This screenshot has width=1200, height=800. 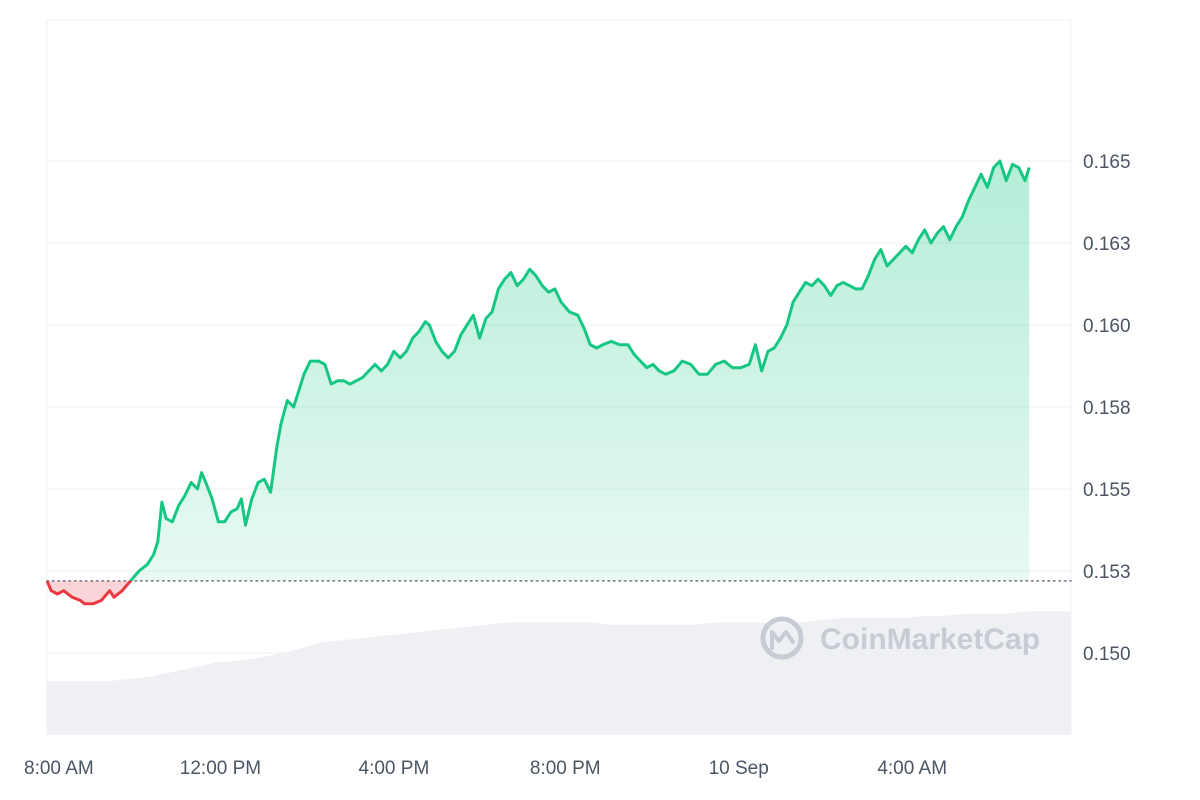 What do you see at coordinates (930, 639) in the screenshot?
I see `watermark-text: CoinMarketCap` at bounding box center [930, 639].